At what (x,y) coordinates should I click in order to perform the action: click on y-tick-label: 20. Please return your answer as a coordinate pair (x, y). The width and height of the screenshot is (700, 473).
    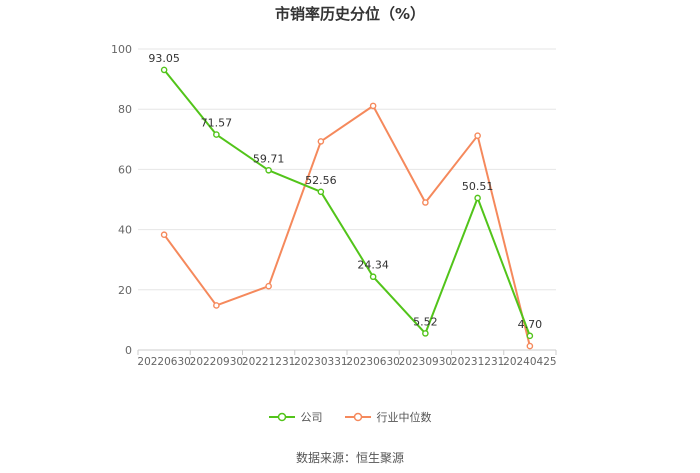
    Looking at the image, I should click on (125, 290).